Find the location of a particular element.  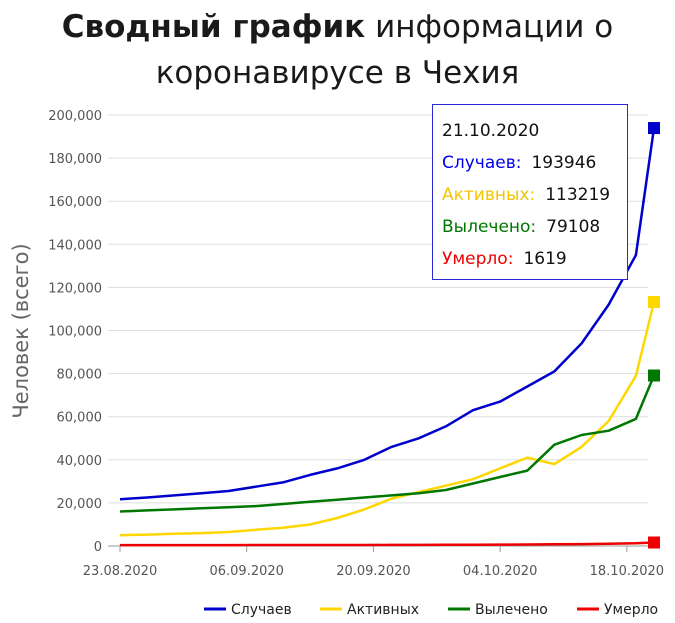

tooltip-row-value: 1619 is located at coordinates (545, 259).